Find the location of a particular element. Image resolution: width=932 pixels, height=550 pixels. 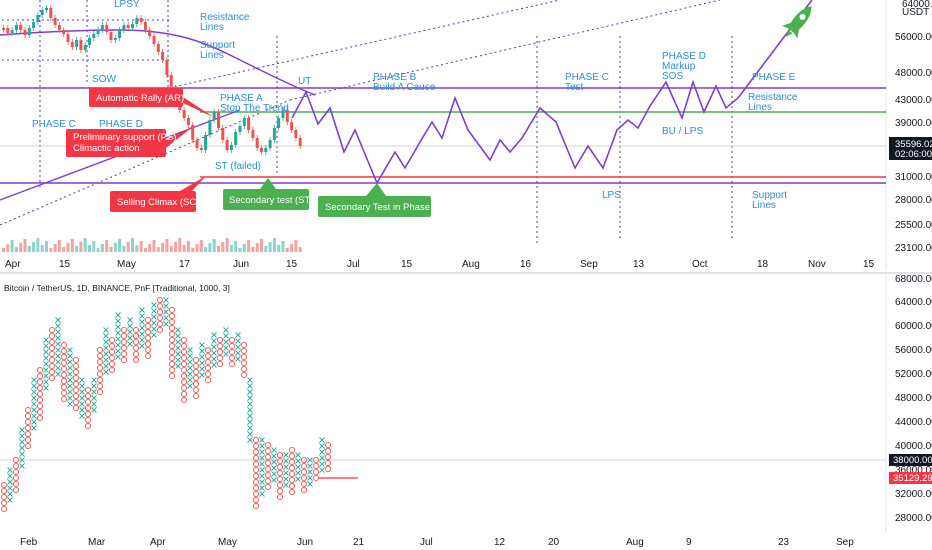

trendline-lower-ext is located at coordinates (505, 50).